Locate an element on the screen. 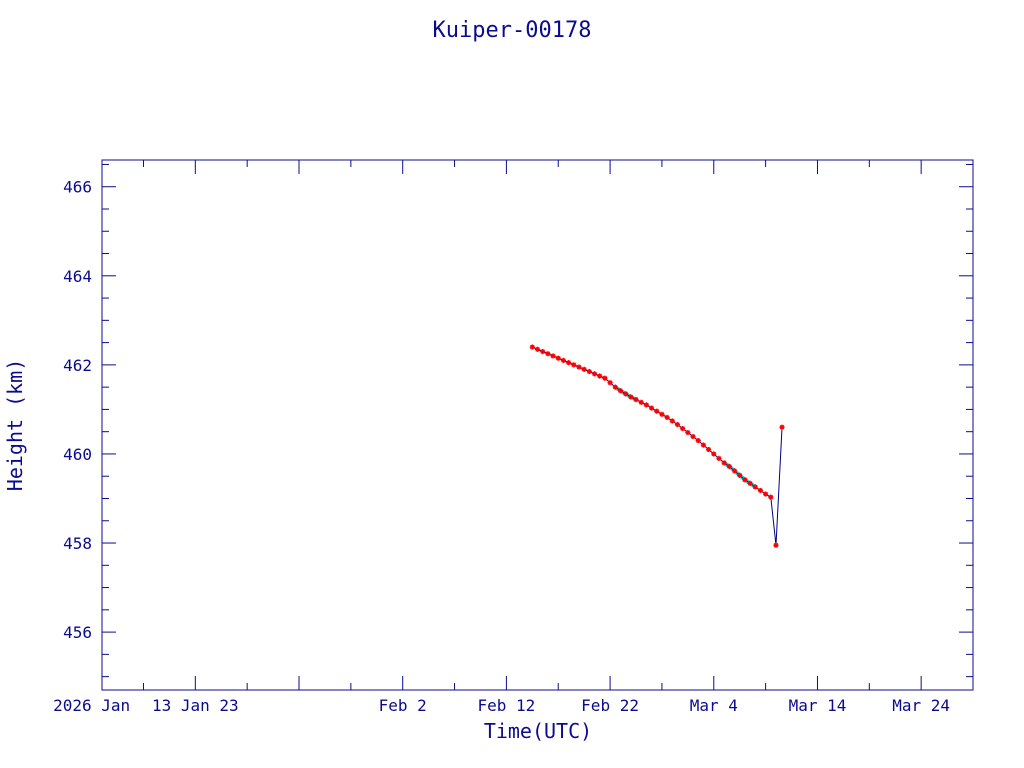  x-tick-label: Feb 2 is located at coordinates (403, 705).